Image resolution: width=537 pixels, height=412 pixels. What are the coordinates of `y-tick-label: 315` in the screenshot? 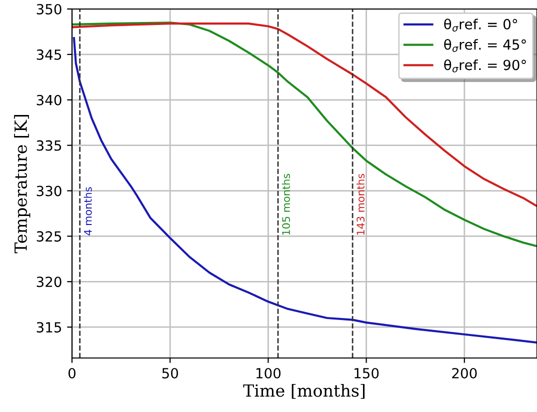 It's located at (49, 327).